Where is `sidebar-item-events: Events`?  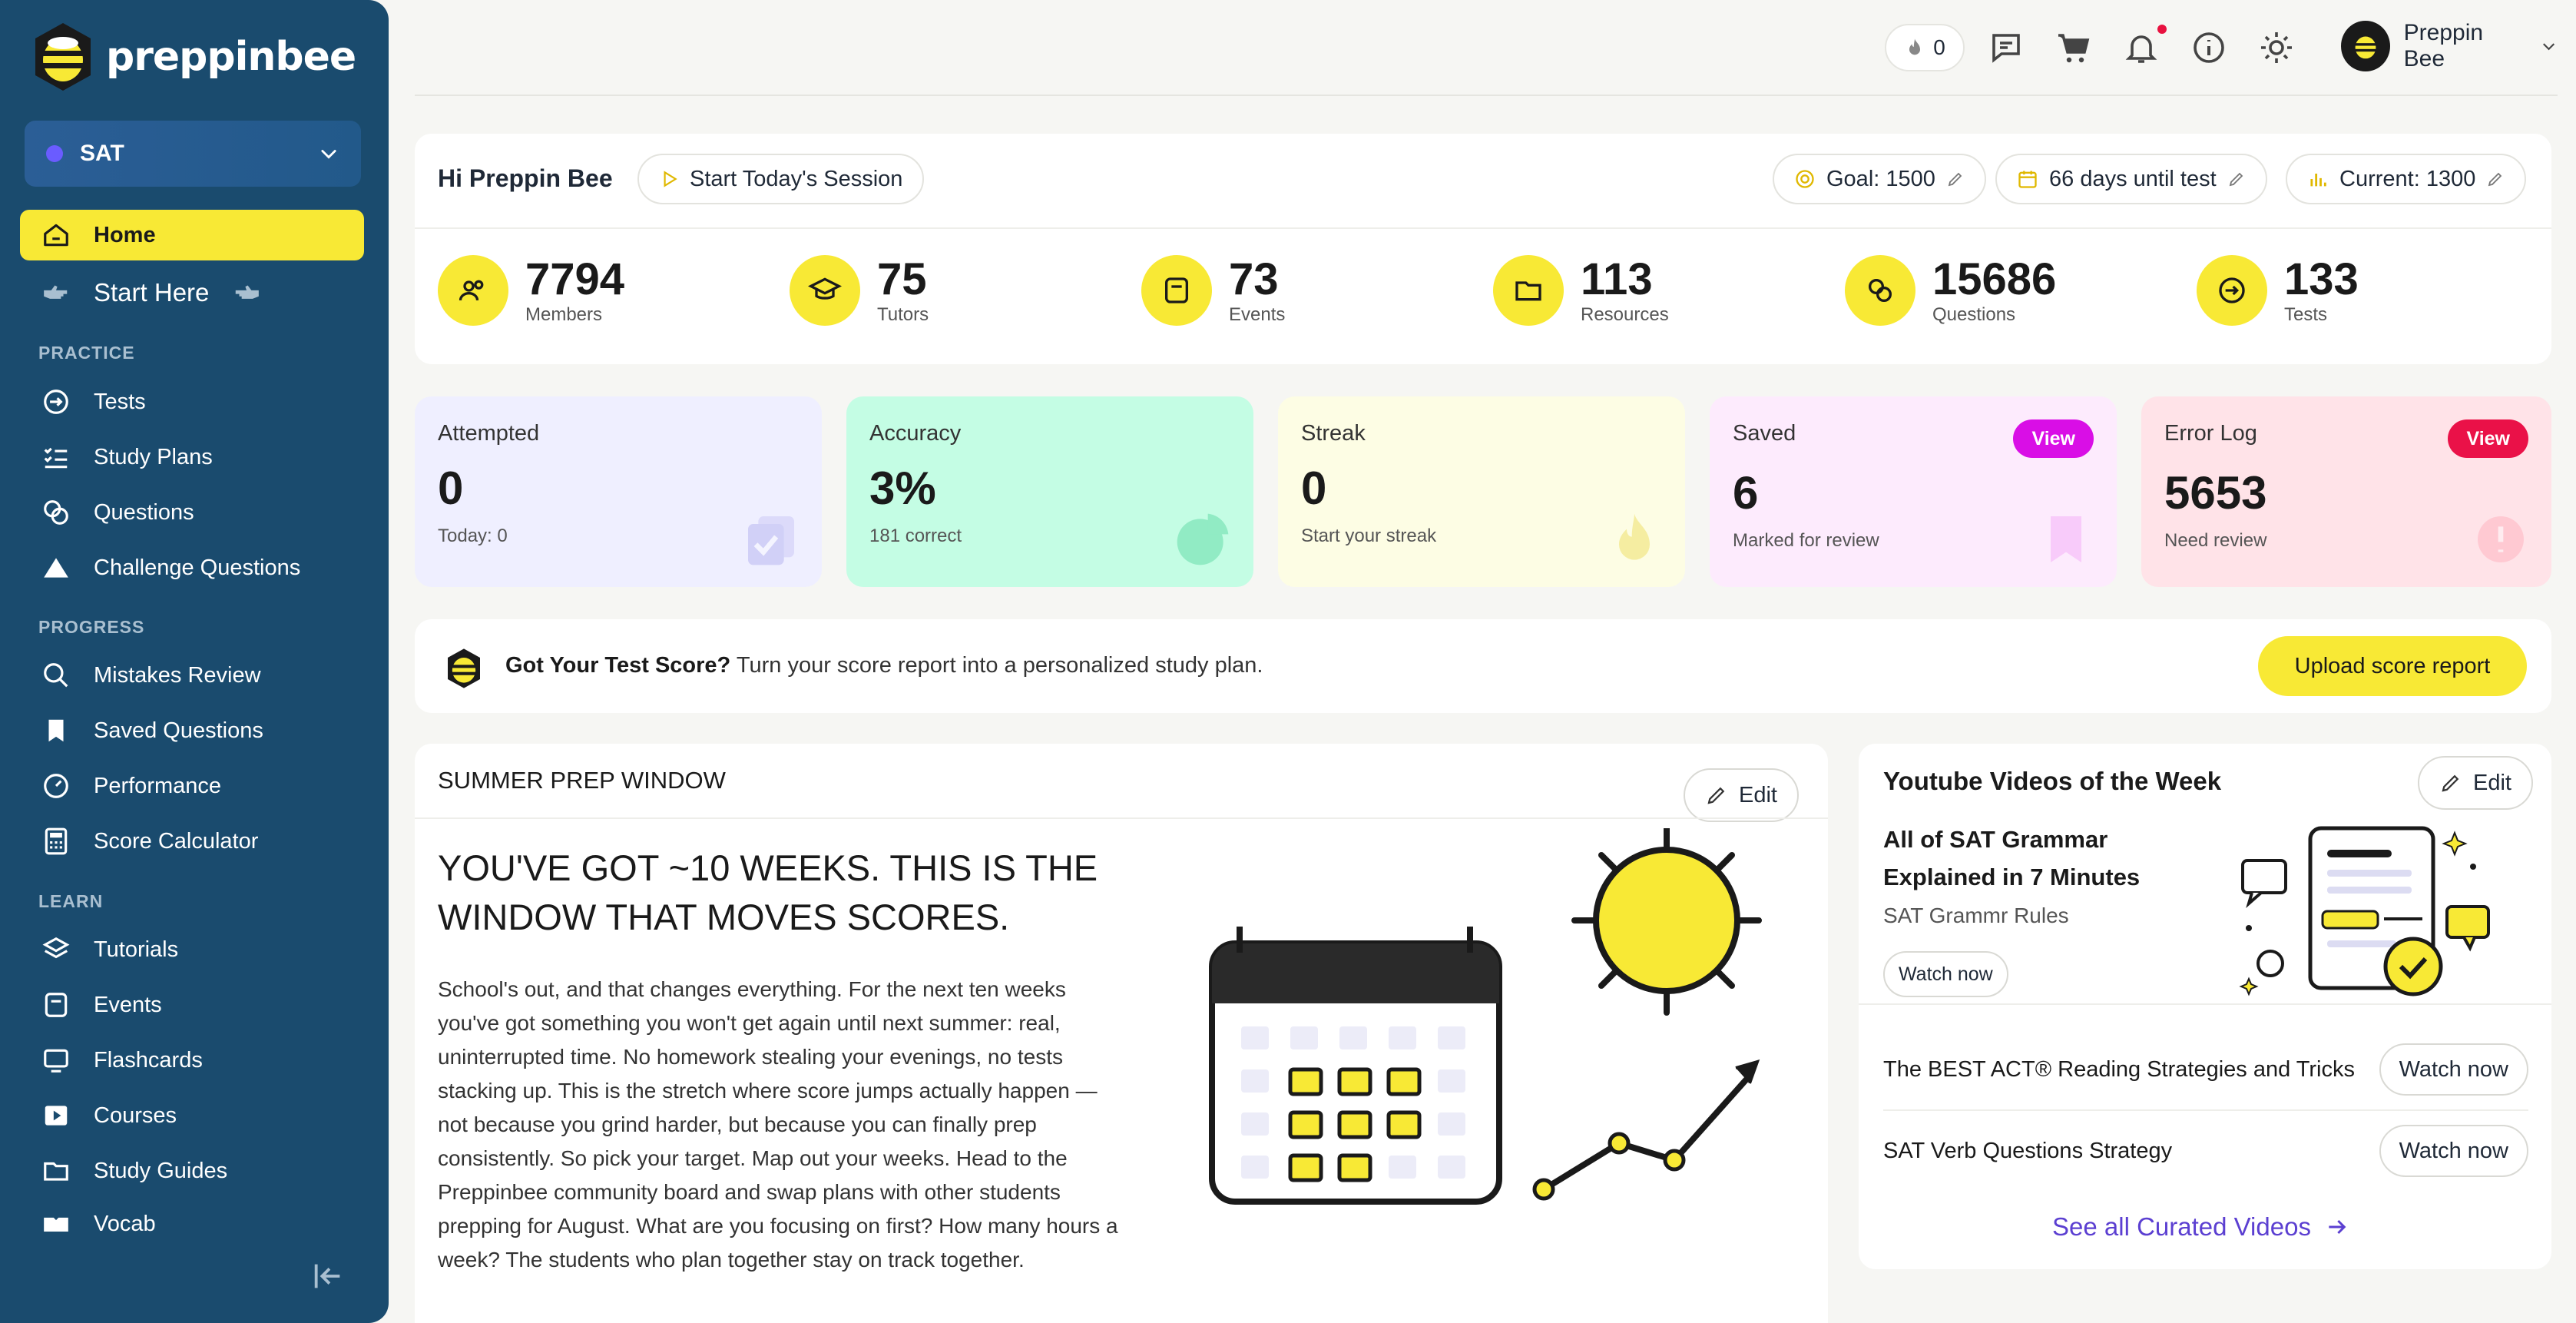 sidebar-item-events: Events is located at coordinates (192, 1005).